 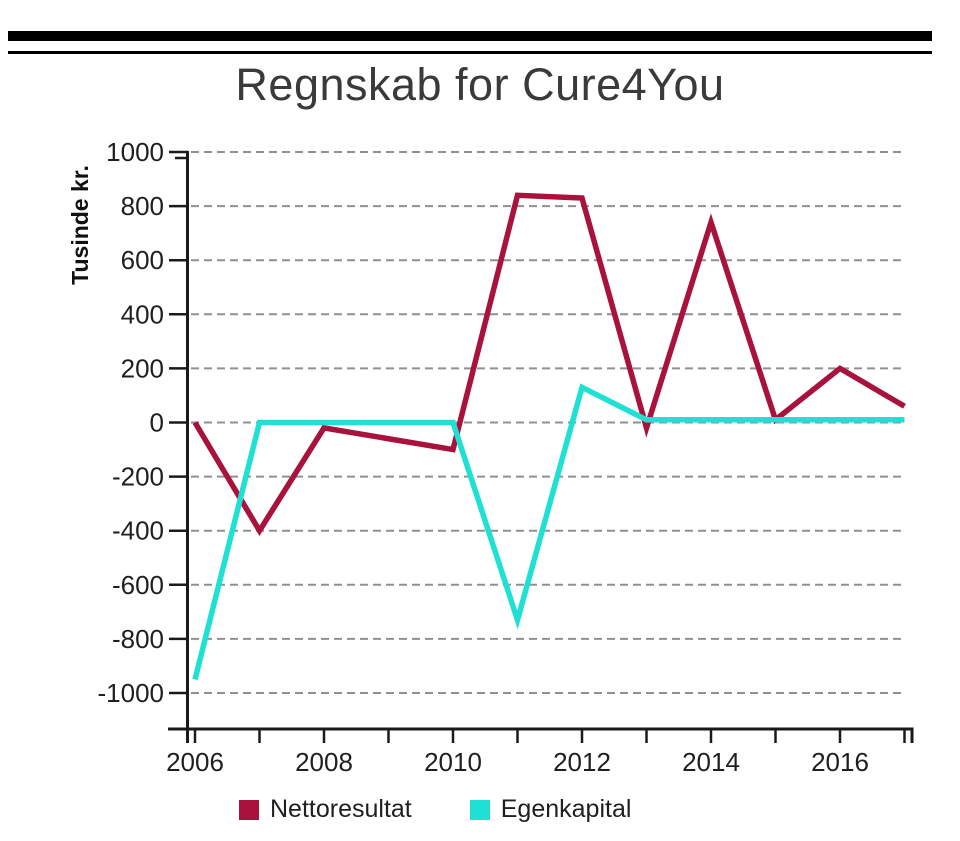 I want to click on x-axis-tick-label: 2012, so click(x=582, y=762).